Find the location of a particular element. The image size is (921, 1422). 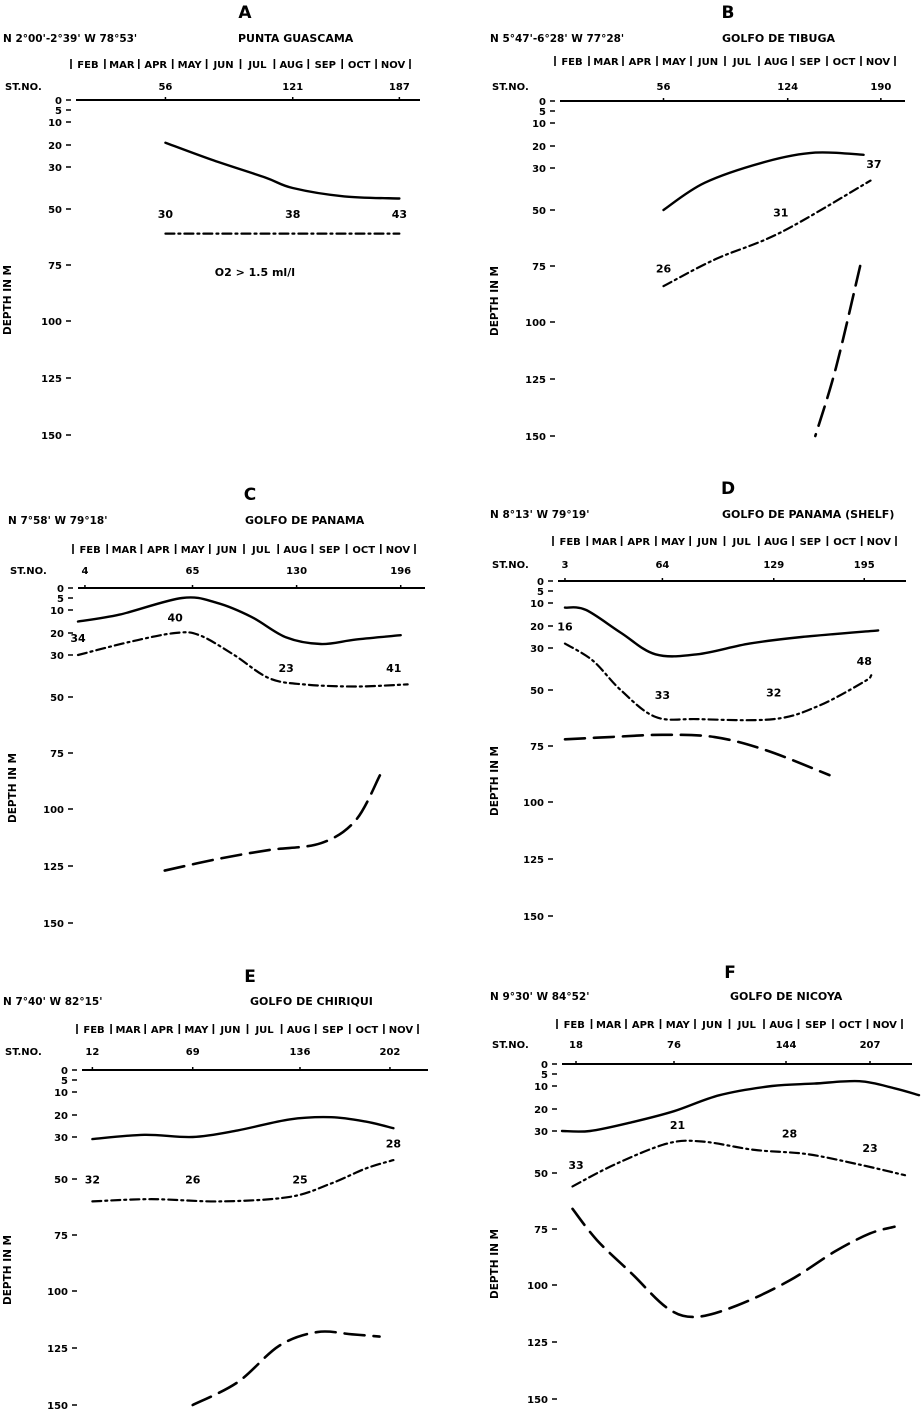

data-label: 26 is located at coordinates (193, 1179).